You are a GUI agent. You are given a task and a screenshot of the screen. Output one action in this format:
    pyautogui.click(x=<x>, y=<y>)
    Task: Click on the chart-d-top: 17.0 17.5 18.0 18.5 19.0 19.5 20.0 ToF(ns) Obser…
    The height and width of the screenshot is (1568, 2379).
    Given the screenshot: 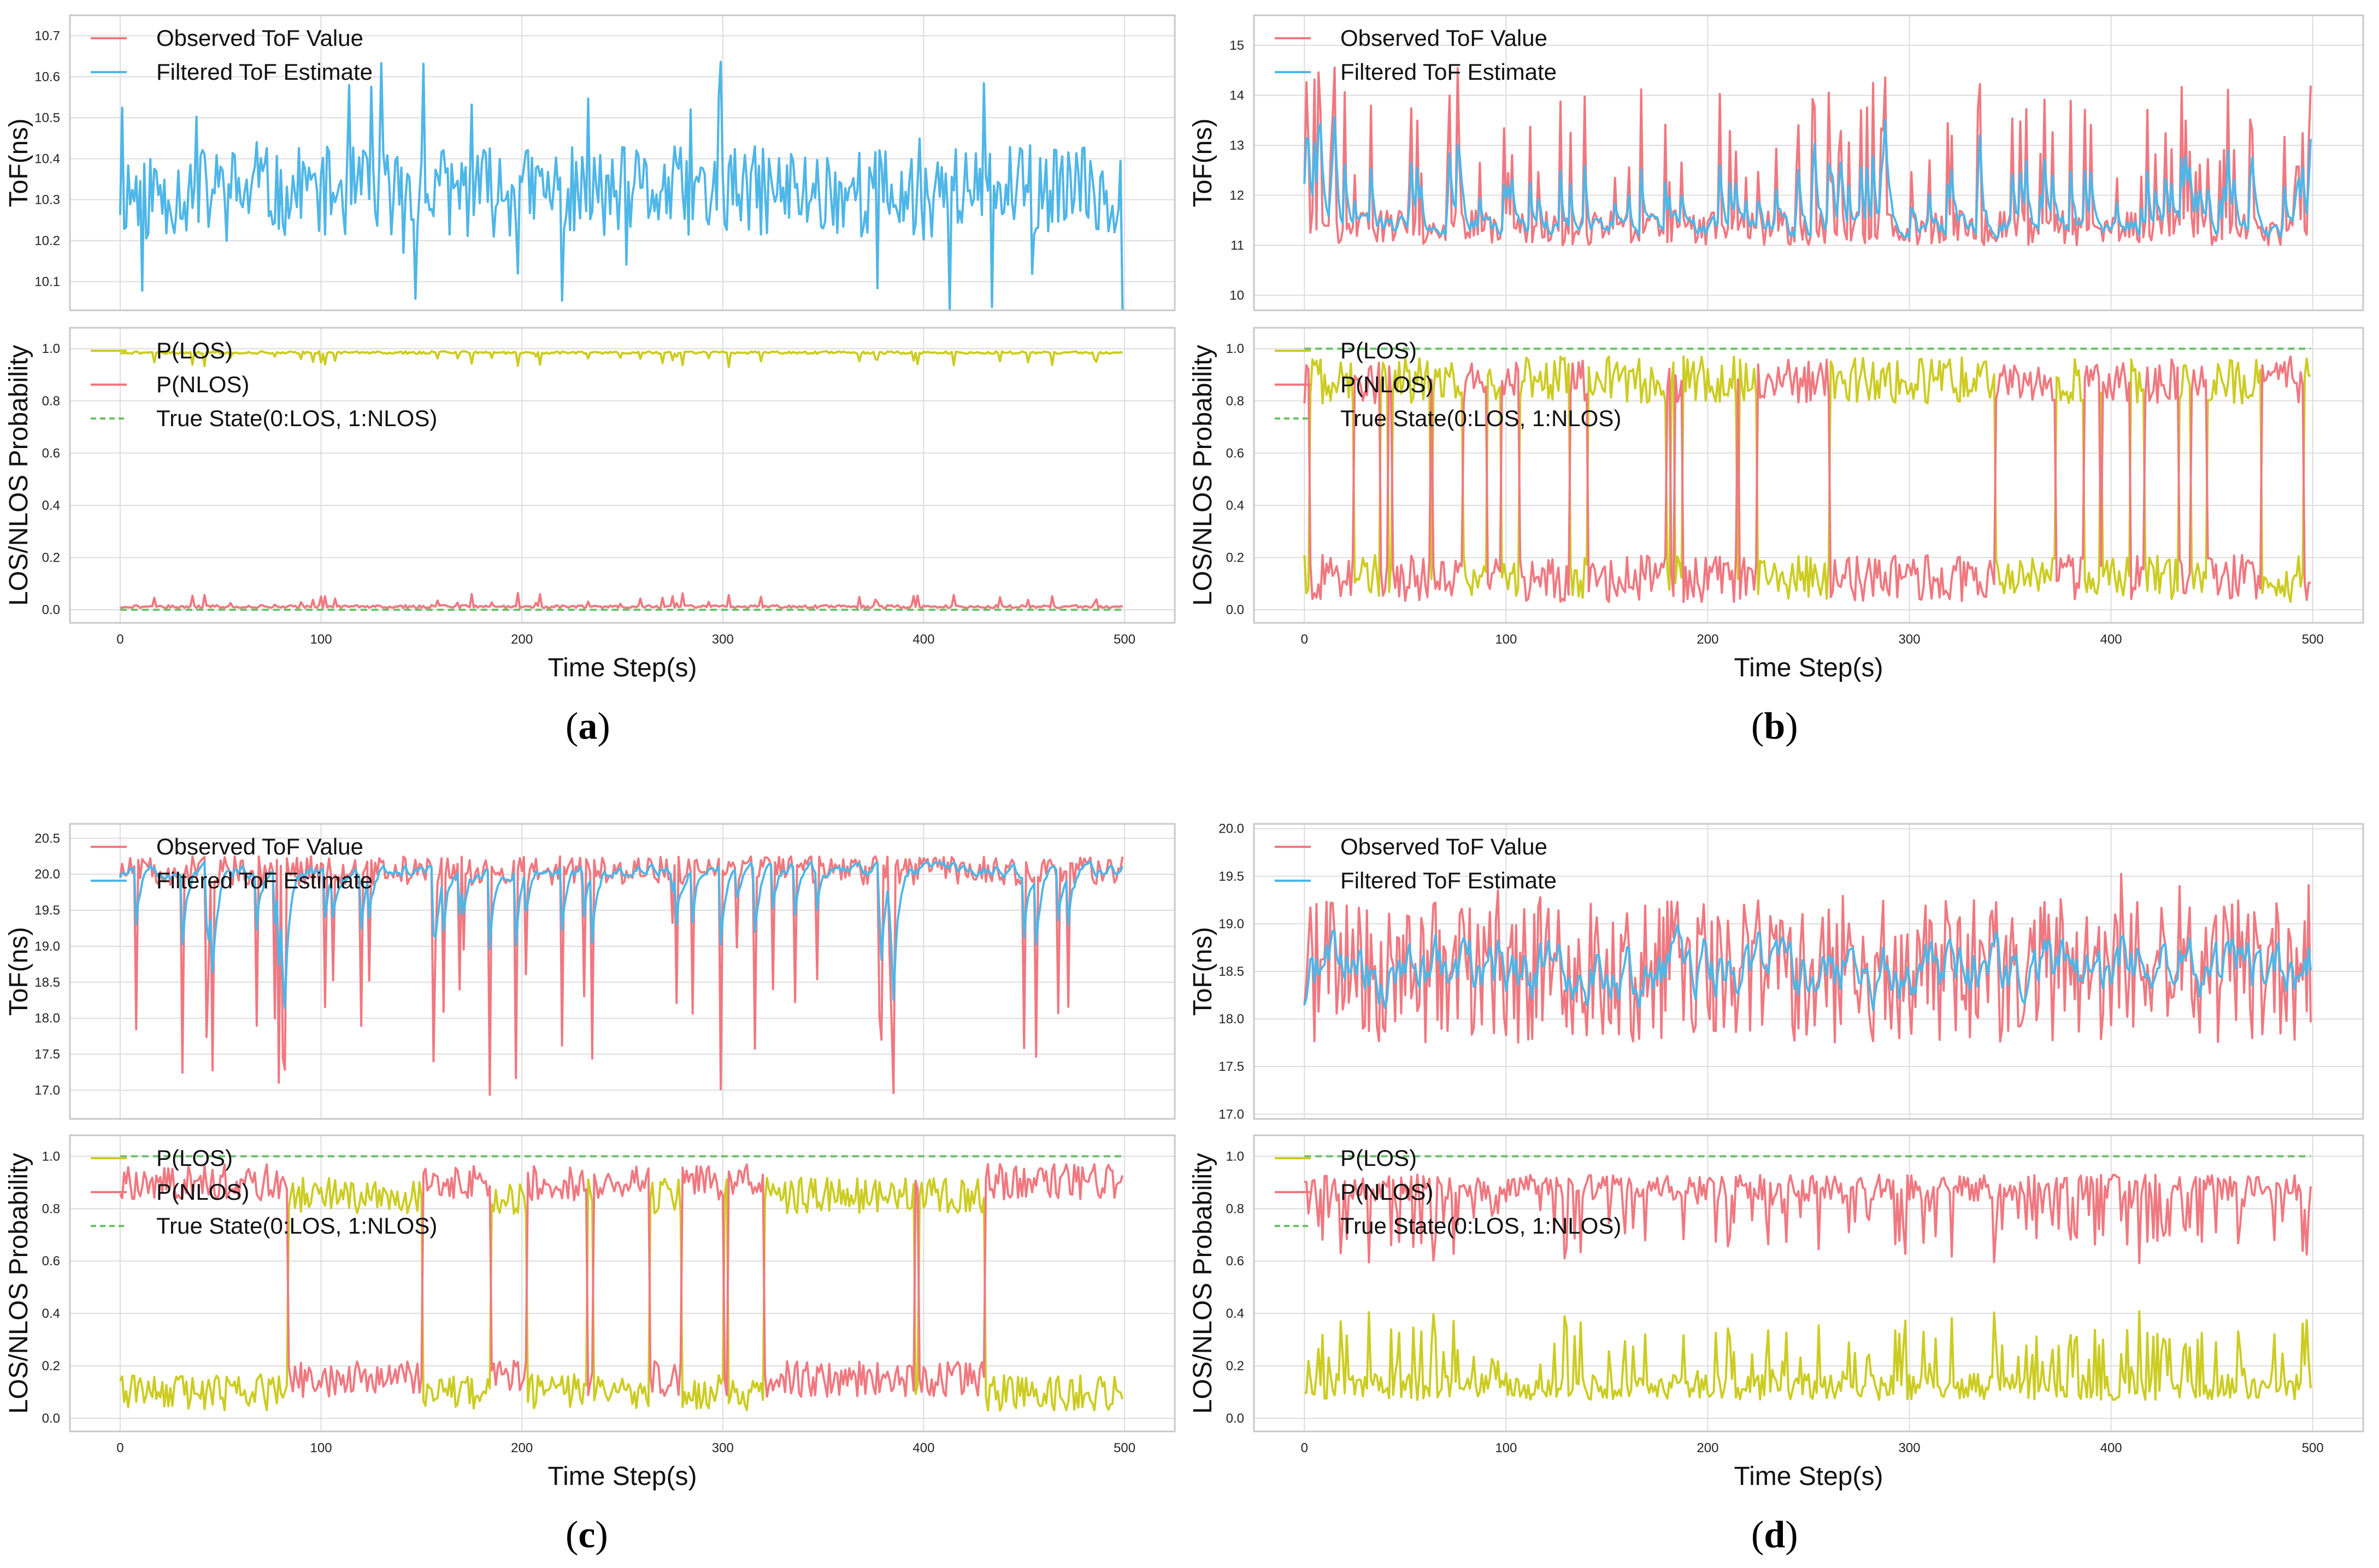 What is the action you would take?
    pyautogui.click(x=1776, y=972)
    